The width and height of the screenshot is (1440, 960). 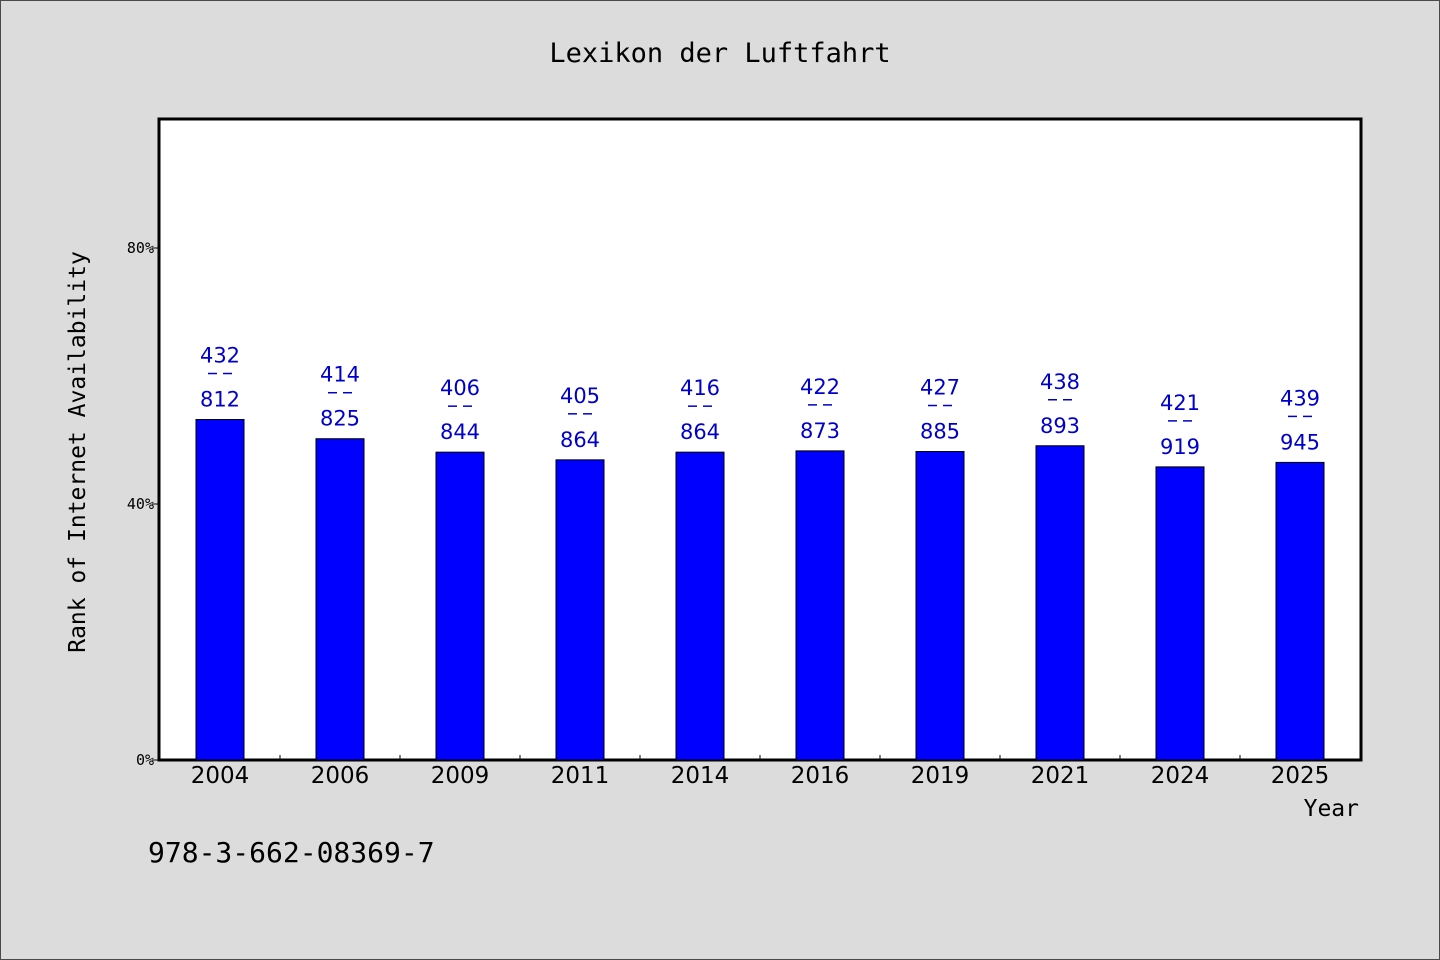 What do you see at coordinates (340, 419) in the screenshot?
I see `data-label-bottom: 825` at bounding box center [340, 419].